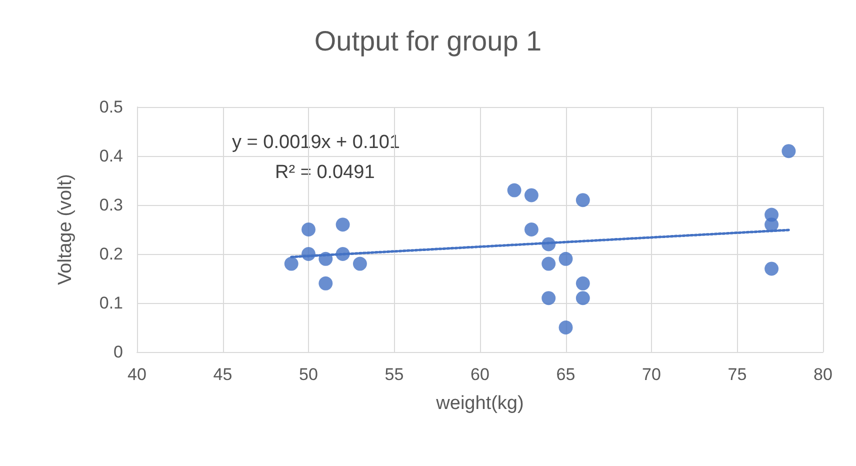 The height and width of the screenshot is (466, 856). I want to click on x-tick-label: 40, so click(137, 374).